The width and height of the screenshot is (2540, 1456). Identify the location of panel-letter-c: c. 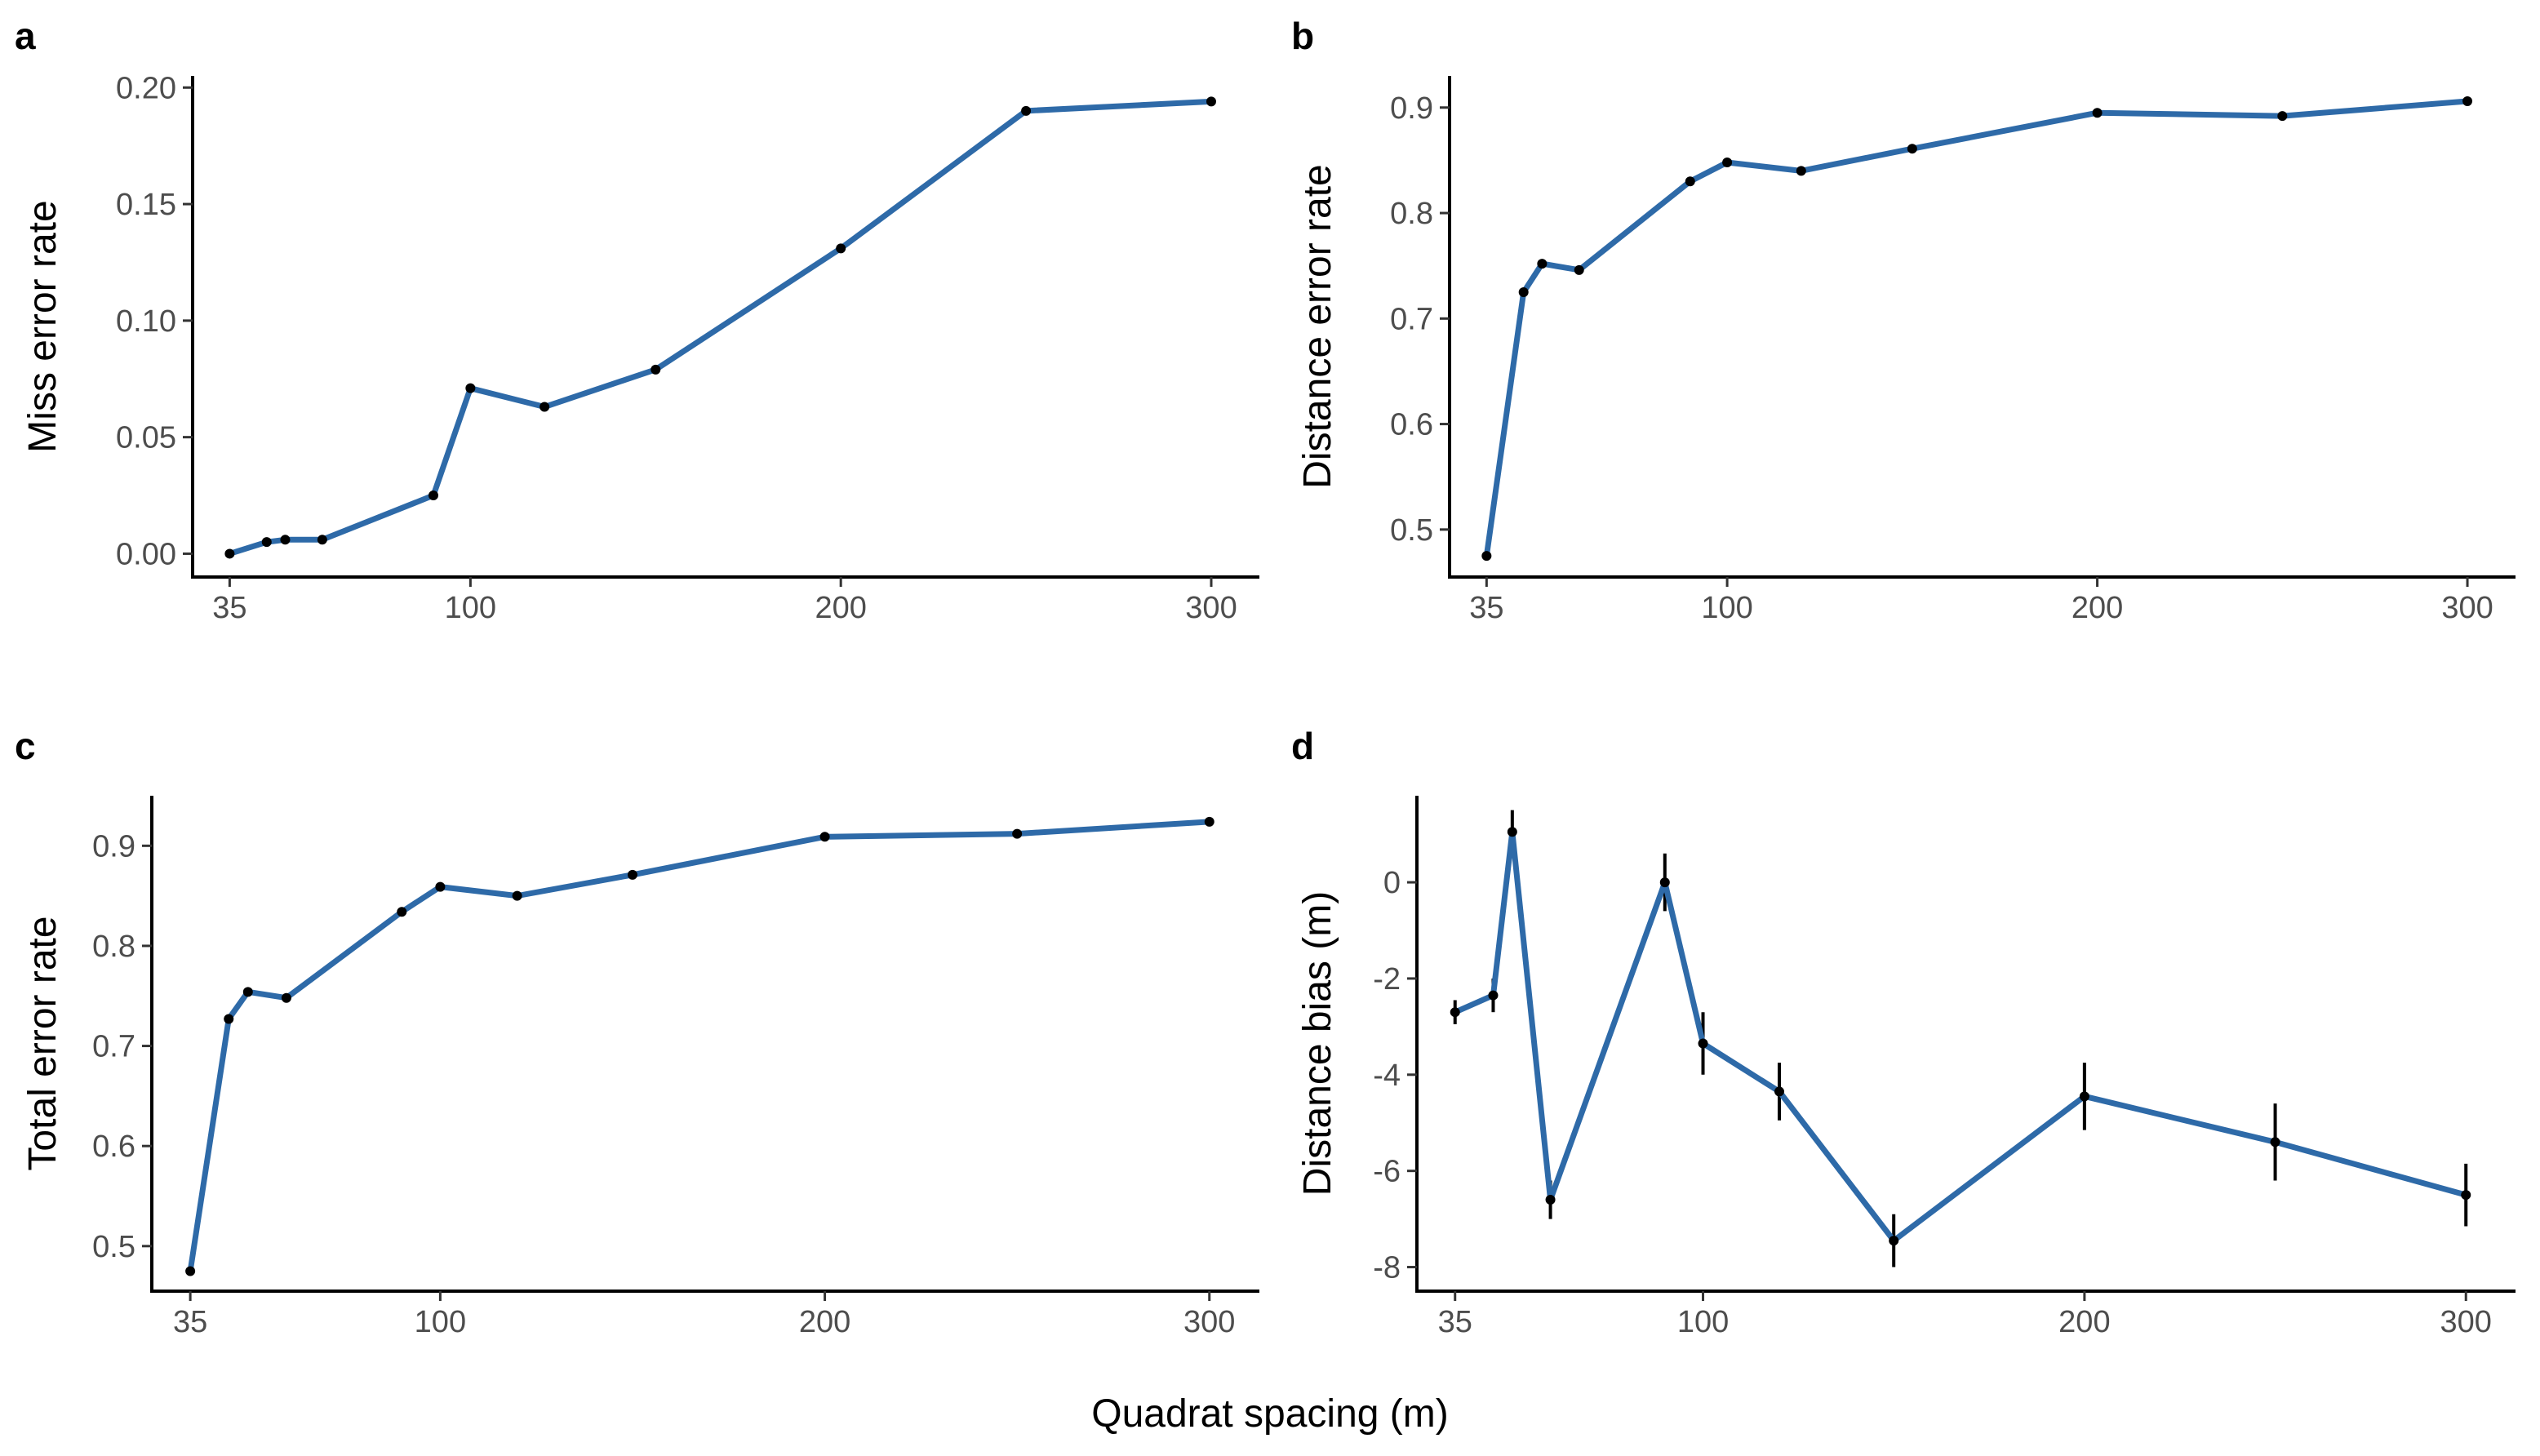
(25, 746).